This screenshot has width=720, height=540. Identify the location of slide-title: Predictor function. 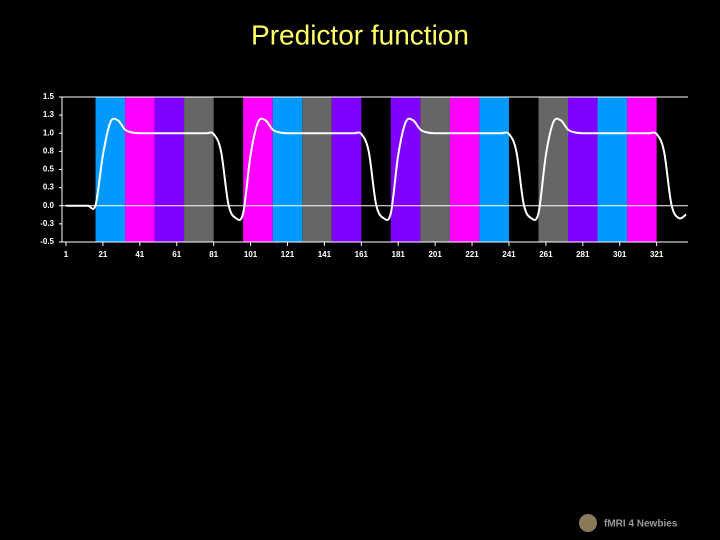
(360, 34).